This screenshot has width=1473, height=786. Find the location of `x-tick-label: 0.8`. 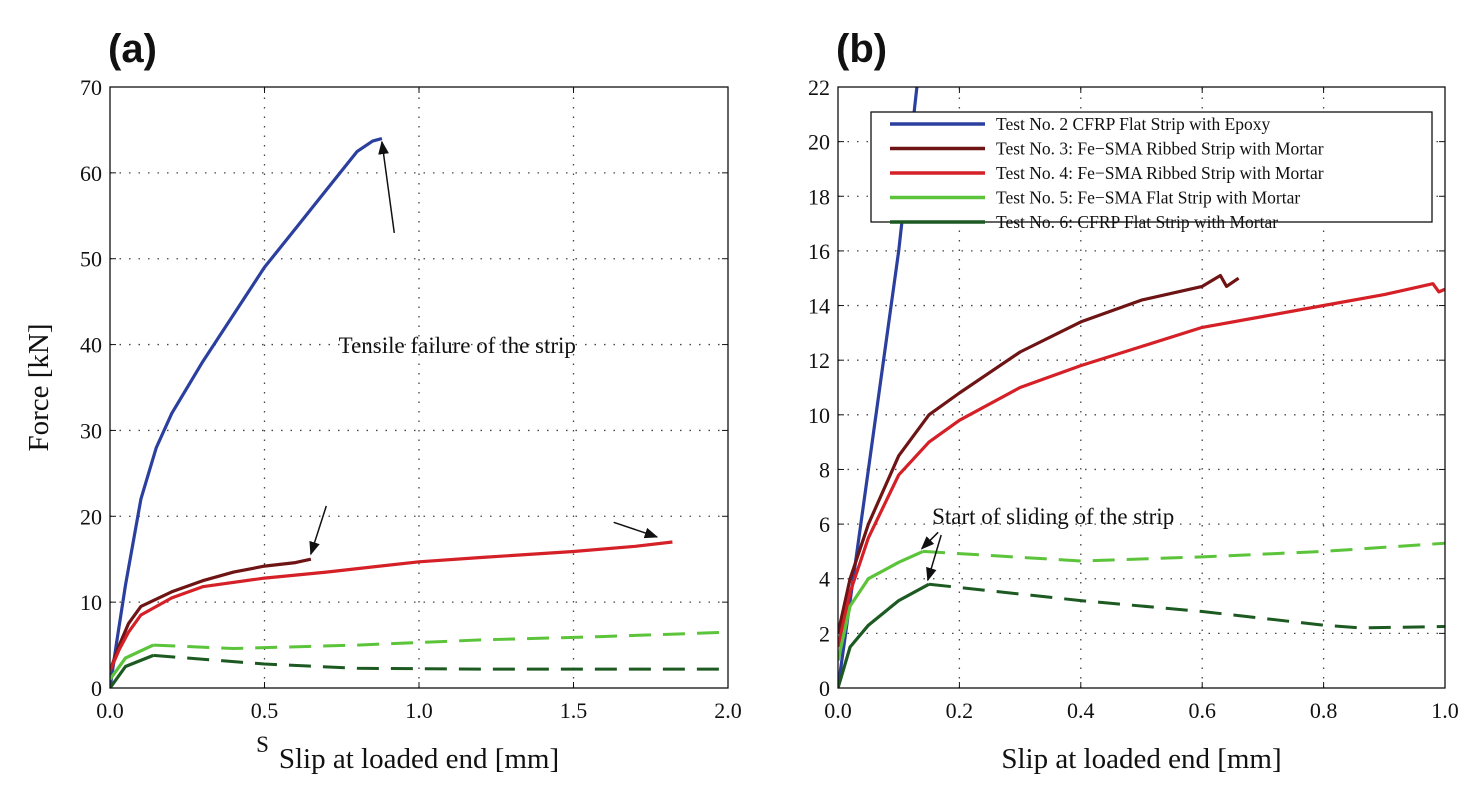

x-tick-label: 0.8 is located at coordinates (1324, 710).